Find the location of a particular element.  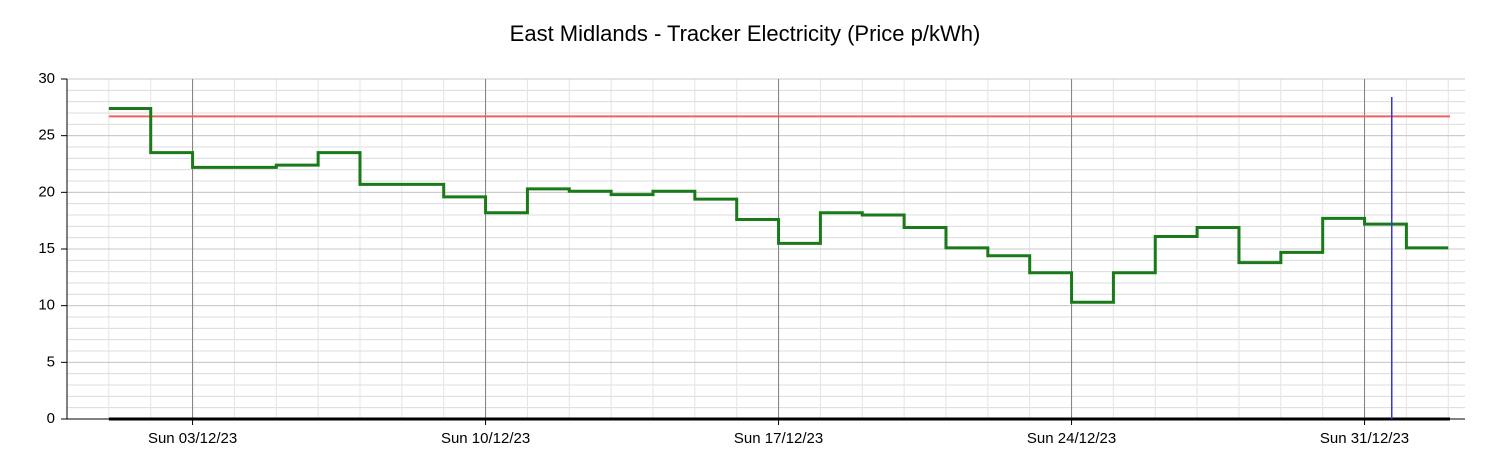

y-tick-label: 25 is located at coordinates (46, 135).